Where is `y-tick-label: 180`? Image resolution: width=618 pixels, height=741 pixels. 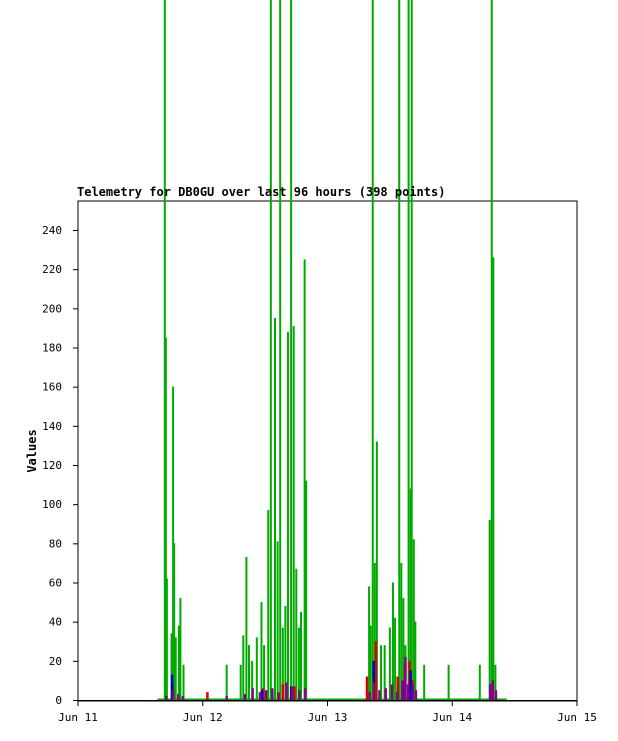 y-tick-label: 180 is located at coordinates (52, 348).